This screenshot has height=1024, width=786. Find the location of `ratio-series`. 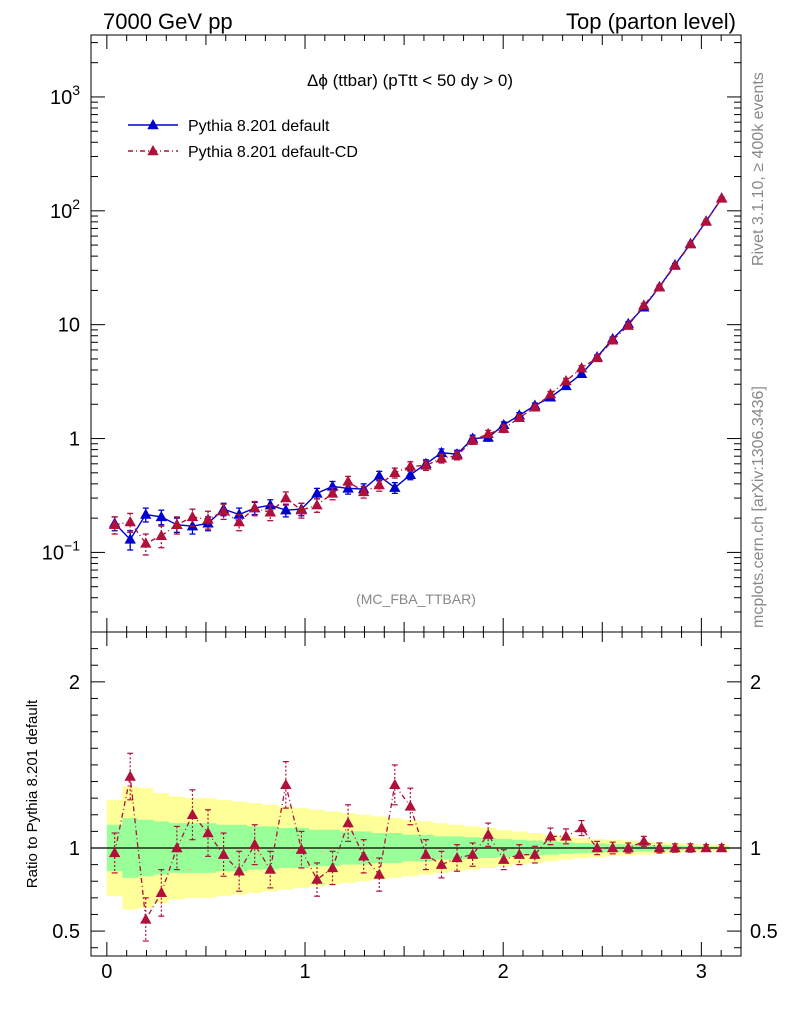

ratio-series is located at coordinates (418, 847).